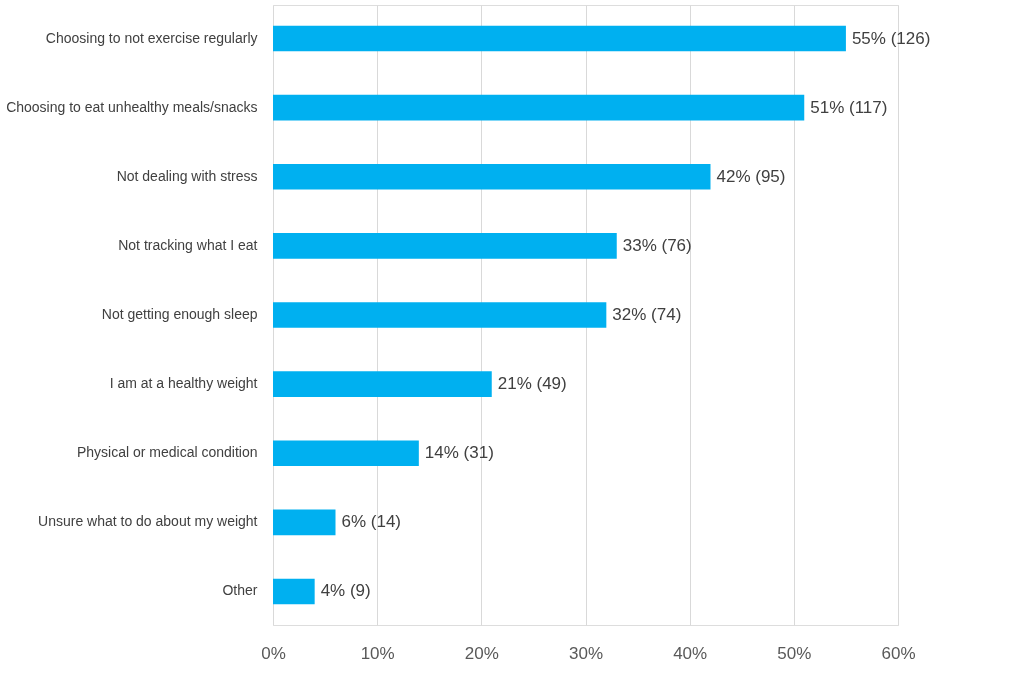  Describe the element at coordinates (151, 37) in the screenshot. I see `y-tick-label: Choosing to not exercise regularly` at that location.